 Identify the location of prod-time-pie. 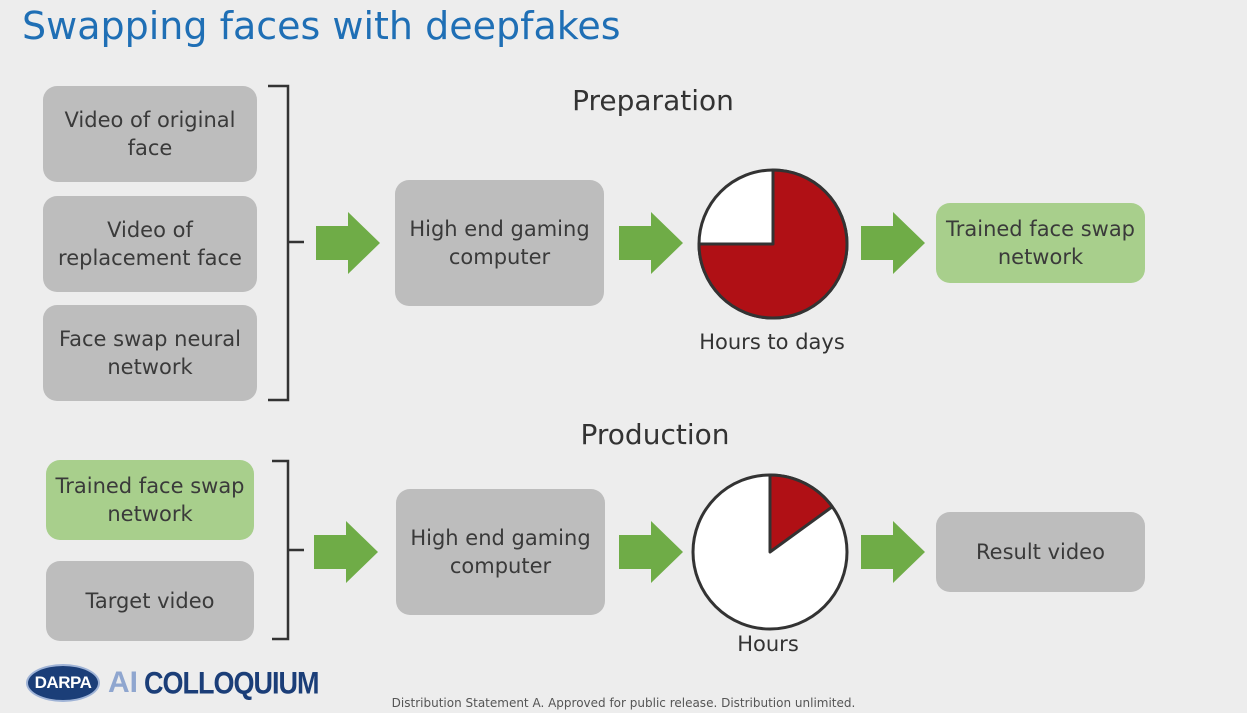
(770, 552).